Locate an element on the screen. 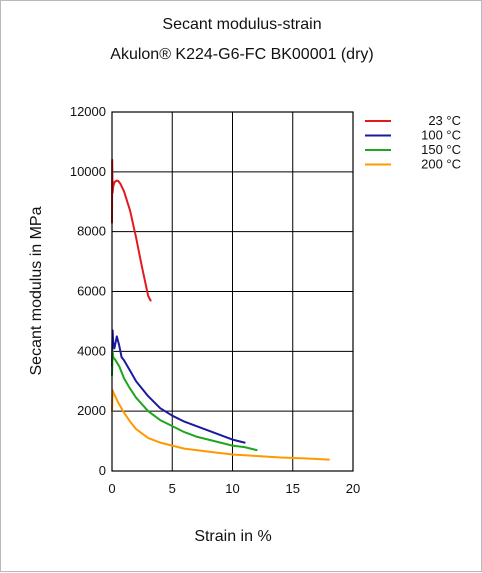  x-tick-label: 10 is located at coordinates (232, 488).